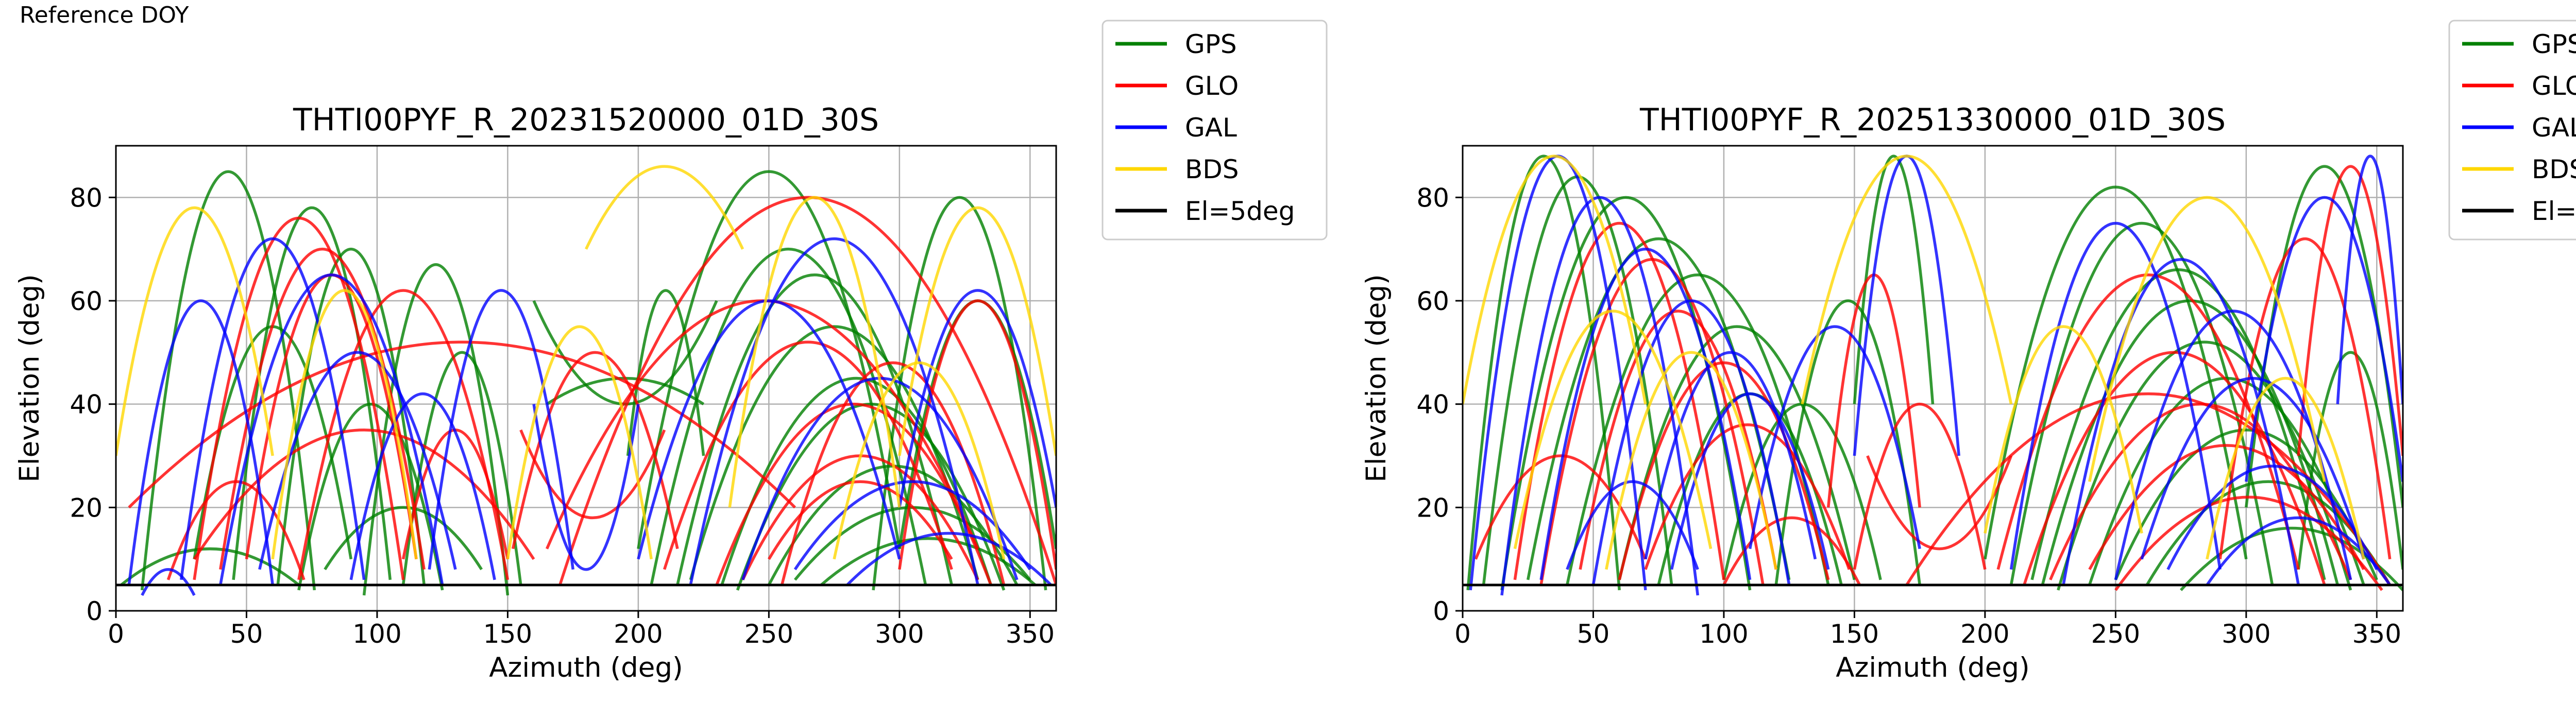 Image resolution: width=2576 pixels, height=720 pixels. Describe the element at coordinates (1932, 120) in the screenshot. I see `chart-title: THTI00PYF_R_20251330000_01D_30S` at that location.